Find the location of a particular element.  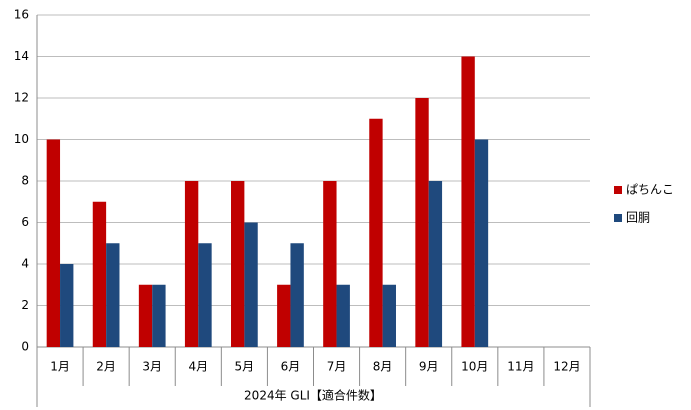

y-tick-label: 12 is located at coordinates (21, 98).